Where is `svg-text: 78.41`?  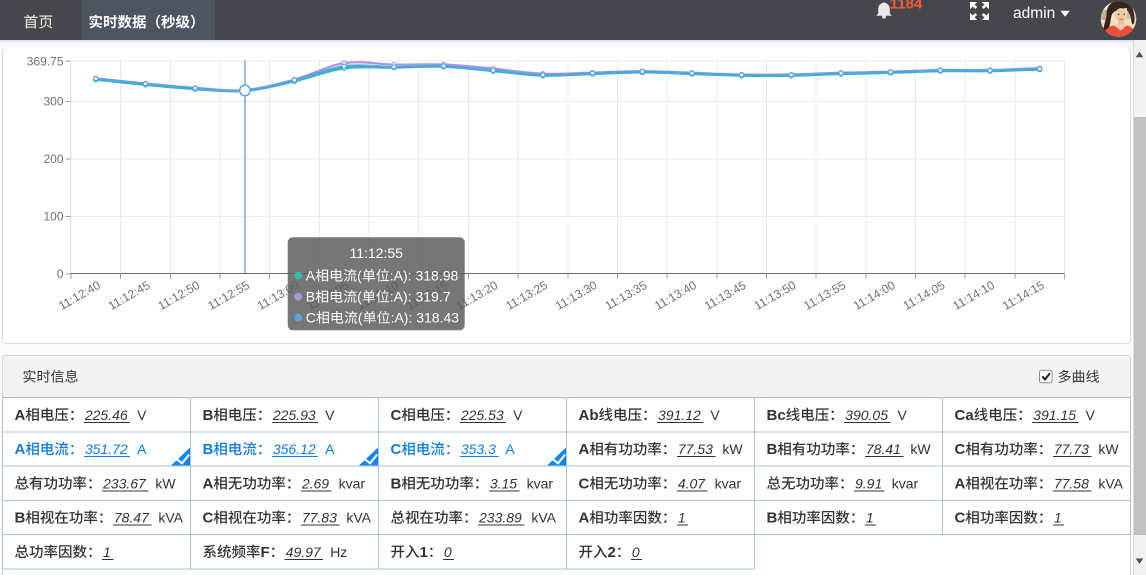 svg-text: 78.41 is located at coordinates (883, 449).